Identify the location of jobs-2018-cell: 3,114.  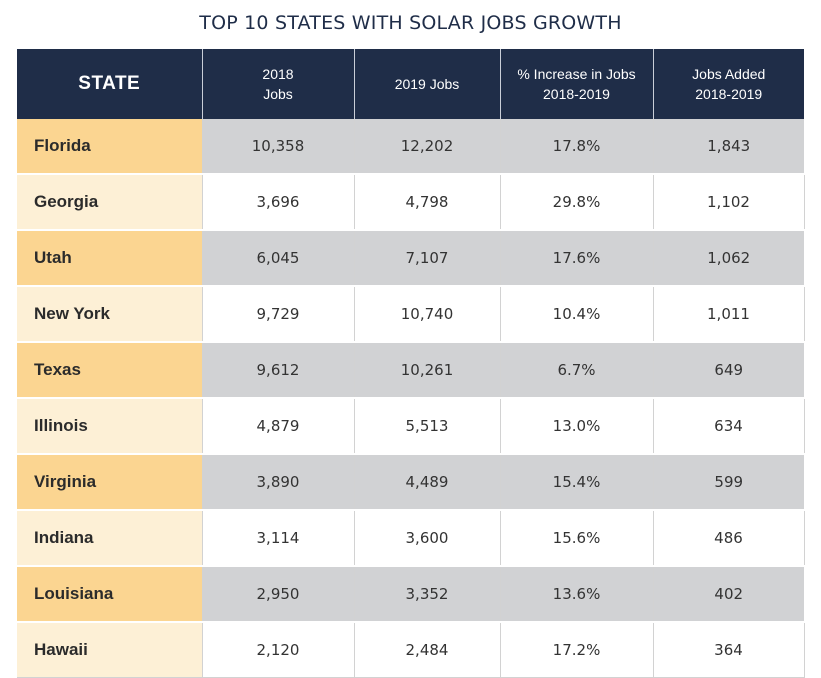
(278, 537).